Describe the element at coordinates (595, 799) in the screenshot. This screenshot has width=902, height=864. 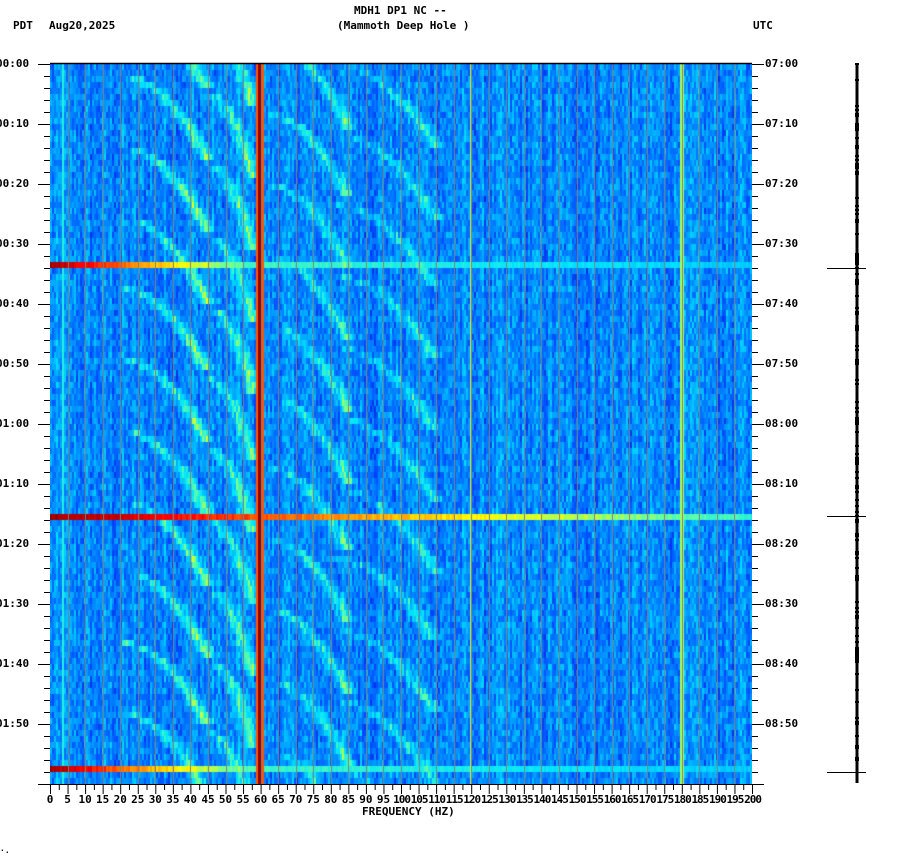
I see `frequency-tick-label: 155` at that location.